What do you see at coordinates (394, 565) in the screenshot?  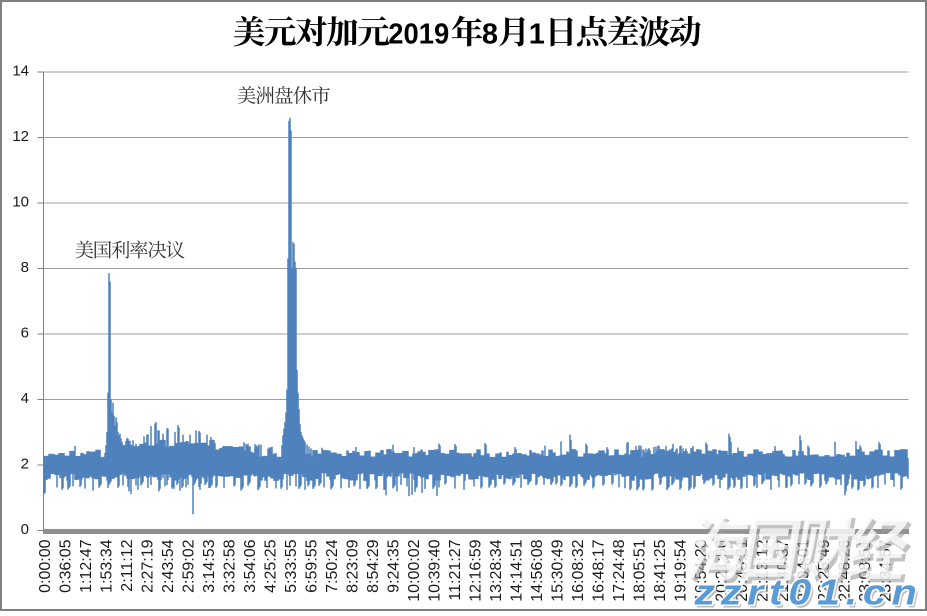 I see `svg-text: 9:24:35` at bounding box center [394, 565].